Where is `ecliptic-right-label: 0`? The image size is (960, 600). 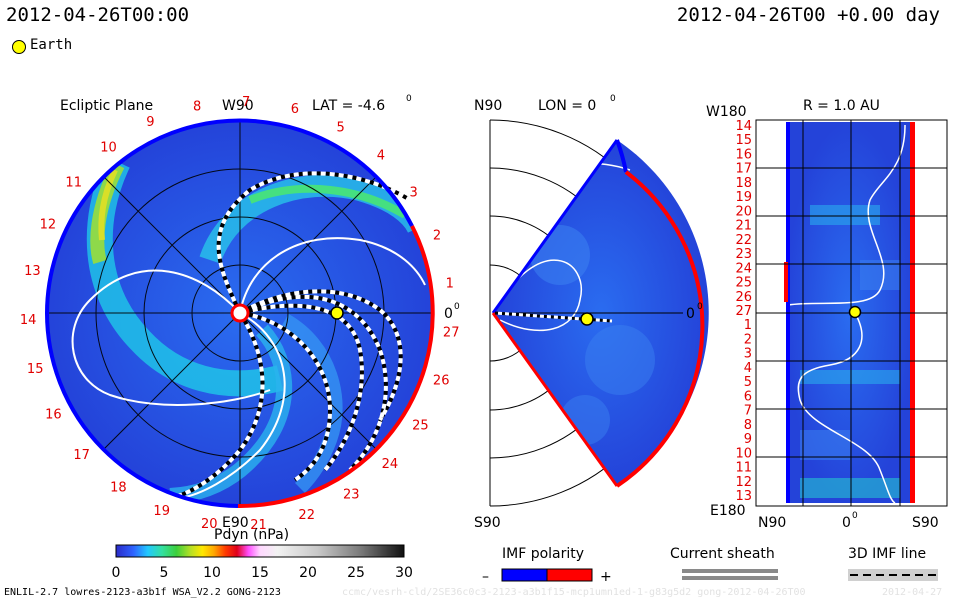 ecliptic-right-label: 0 is located at coordinates (448, 314).